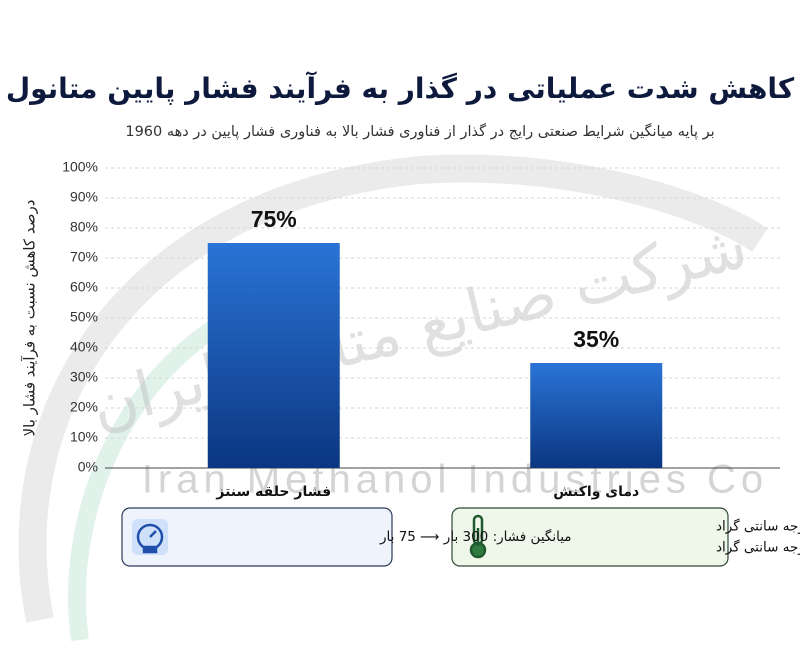  I want to click on x-tick-label: دمای واکنش, so click(596, 492).